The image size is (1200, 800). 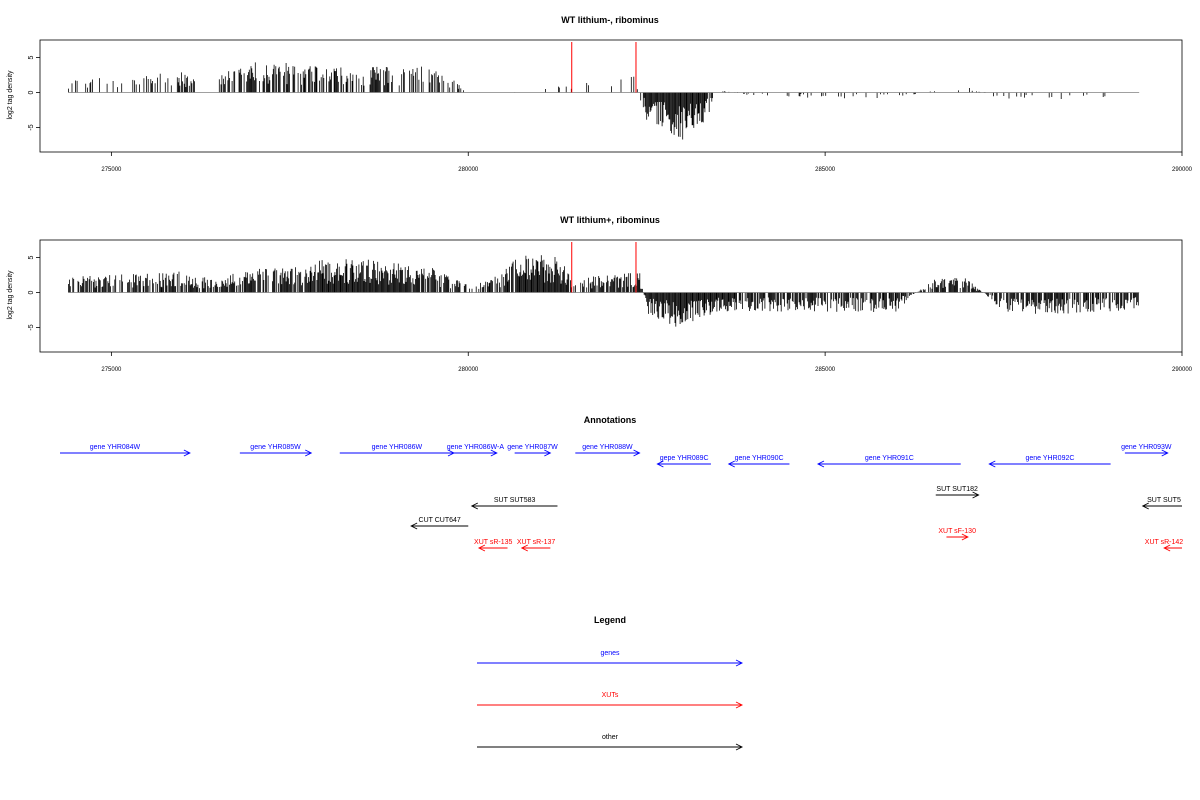 I want to click on annotation-feature: gene YHR090C, so click(x=758, y=461).